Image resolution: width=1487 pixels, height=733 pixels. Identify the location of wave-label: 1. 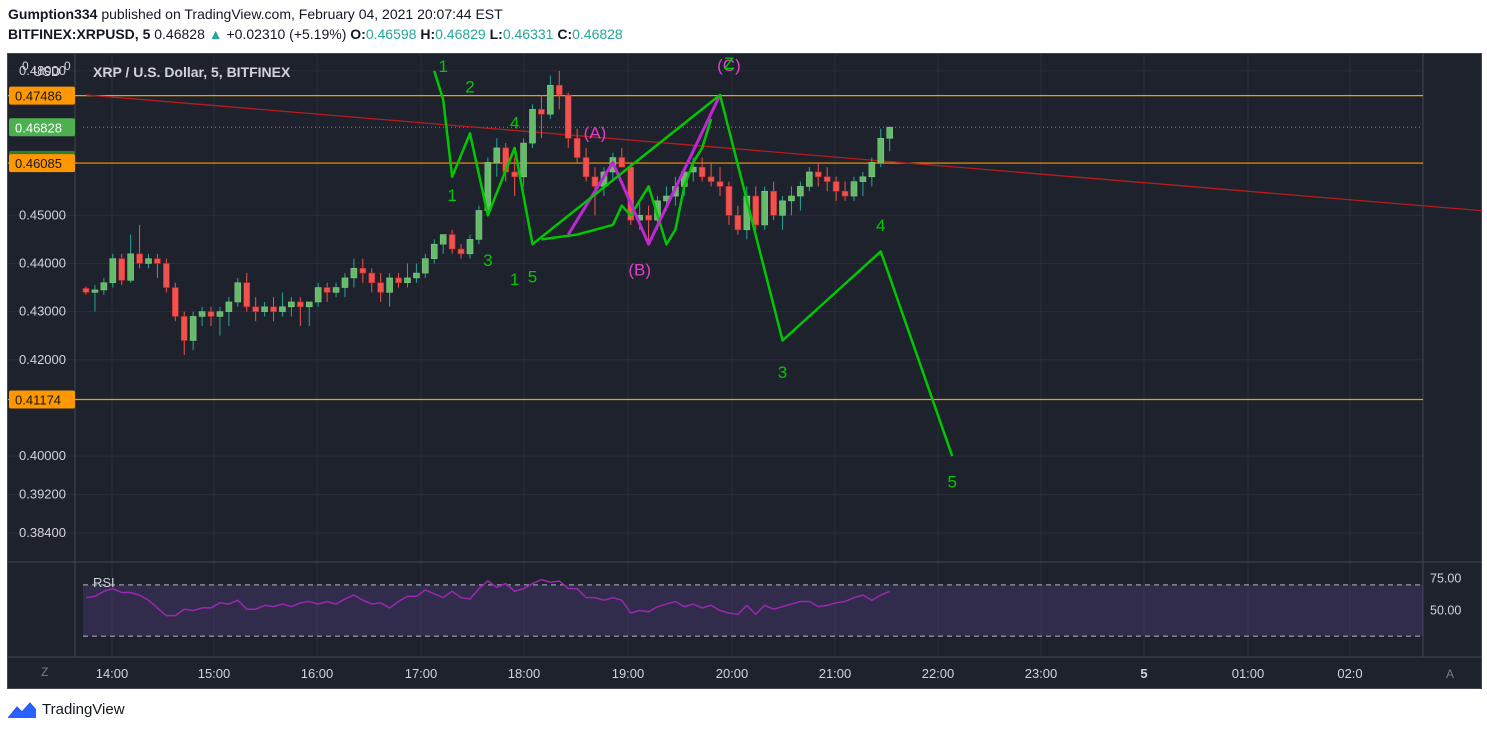
(451, 195).